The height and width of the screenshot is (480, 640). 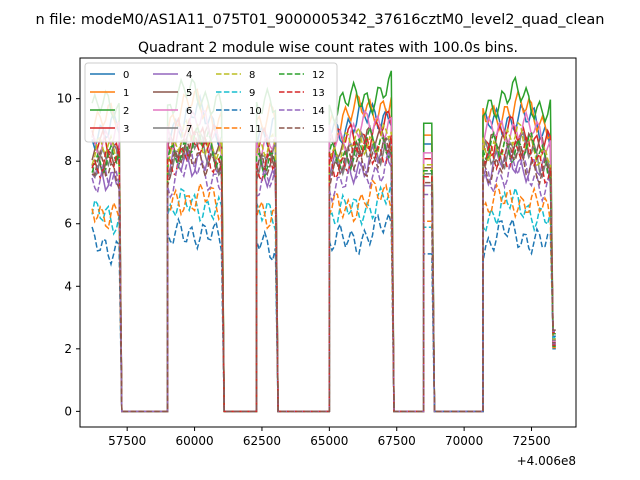 I want to click on legend-label-8: 8, so click(x=252, y=75).